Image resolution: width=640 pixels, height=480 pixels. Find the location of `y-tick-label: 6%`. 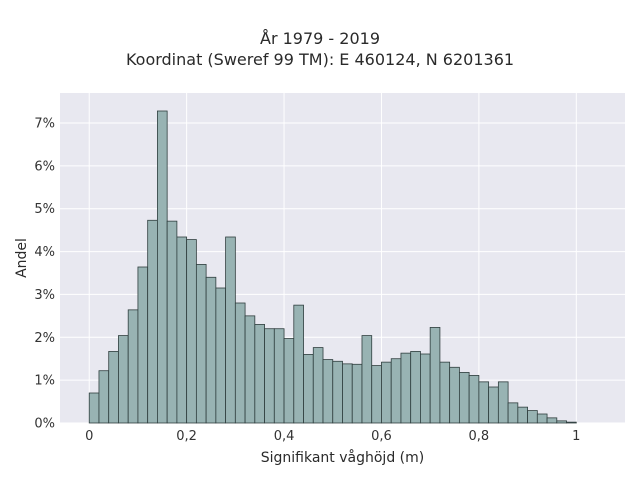

y-tick-label: 6% is located at coordinates (44, 166).